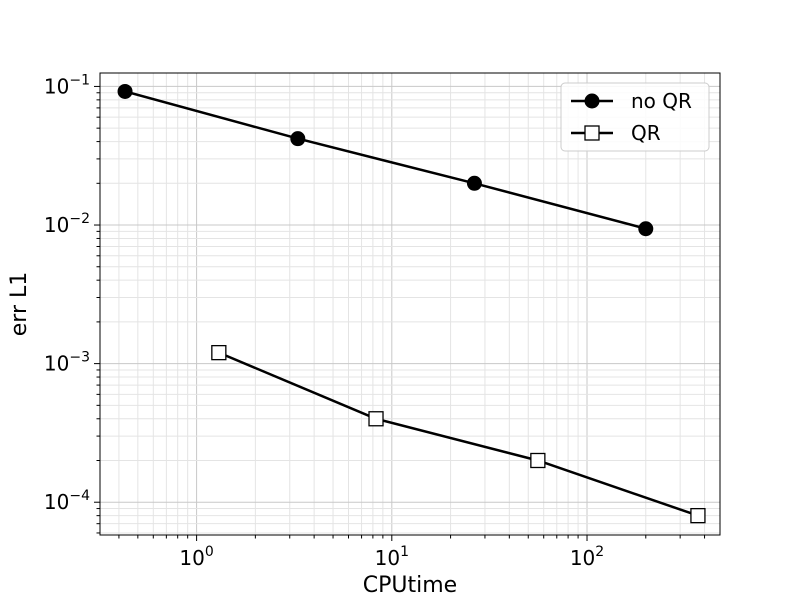 The height and width of the screenshot is (600, 800). I want to click on y-tick-label: 10⁻⁴, so click(67, 501).